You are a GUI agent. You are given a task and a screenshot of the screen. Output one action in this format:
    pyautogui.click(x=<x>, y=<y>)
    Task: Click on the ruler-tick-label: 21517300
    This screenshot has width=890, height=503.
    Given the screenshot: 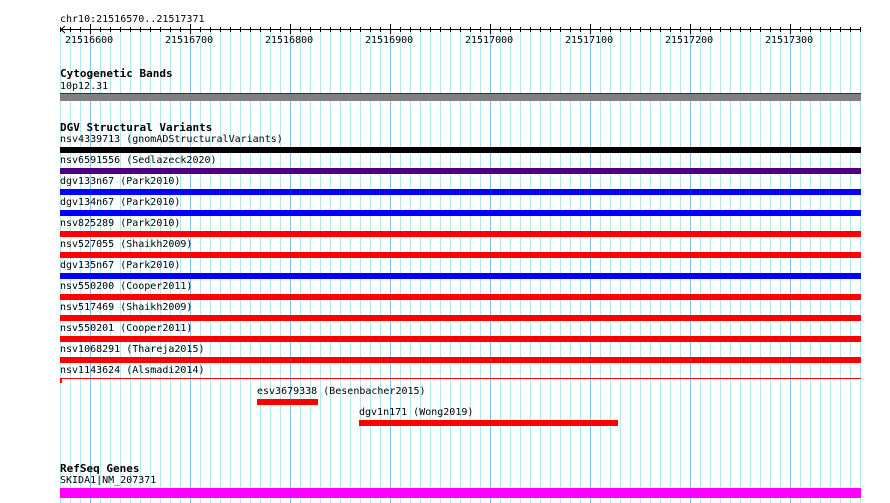 What is the action you would take?
    pyautogui.click(x=789, y=40)
    